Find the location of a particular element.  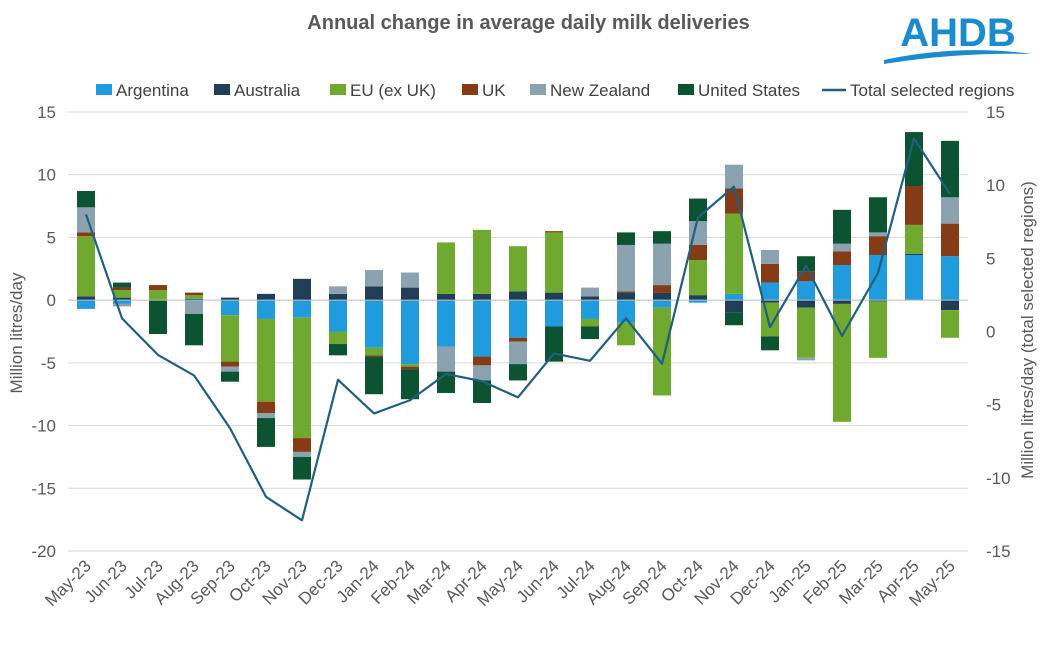

legend-label: EU (ex UK) is located at coordinates (393, 90).